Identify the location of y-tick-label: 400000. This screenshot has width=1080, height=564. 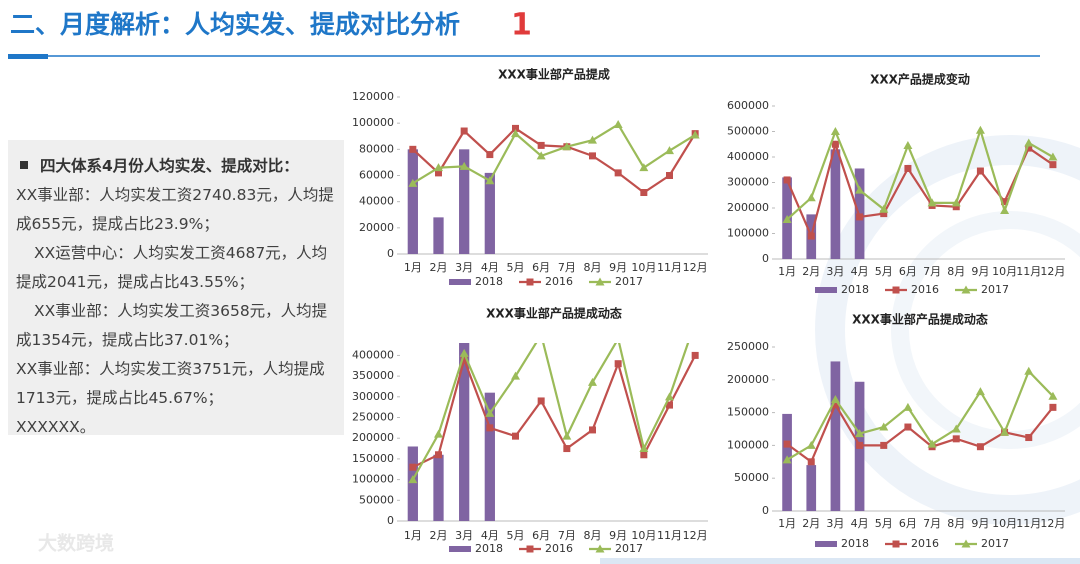
(373, 354).